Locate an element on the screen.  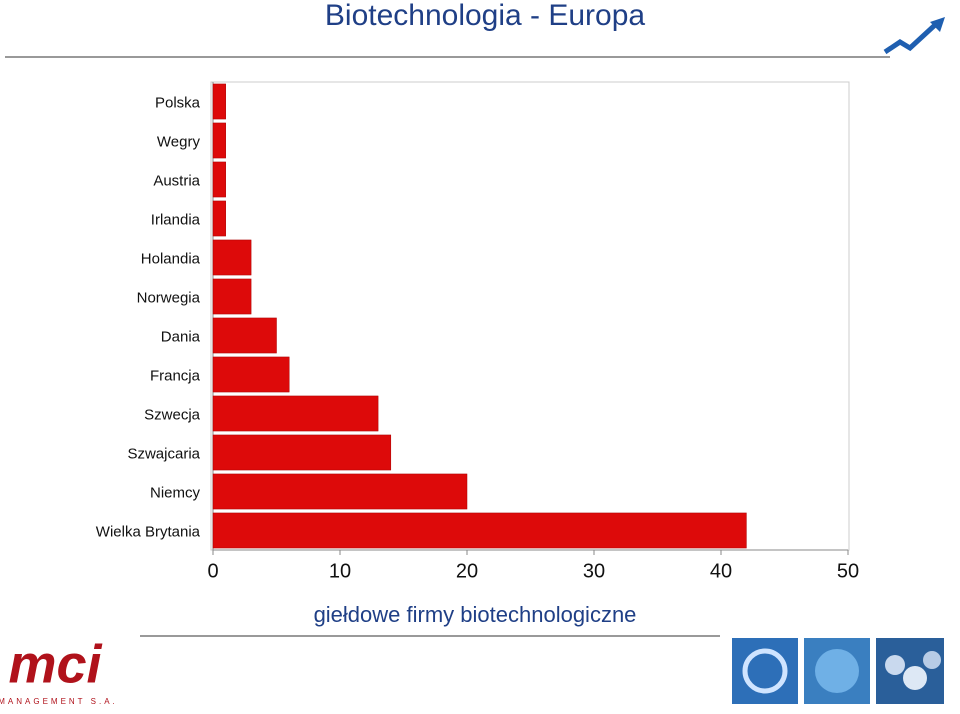
x-tick-label: 10 is located at coordinates (340, 571).